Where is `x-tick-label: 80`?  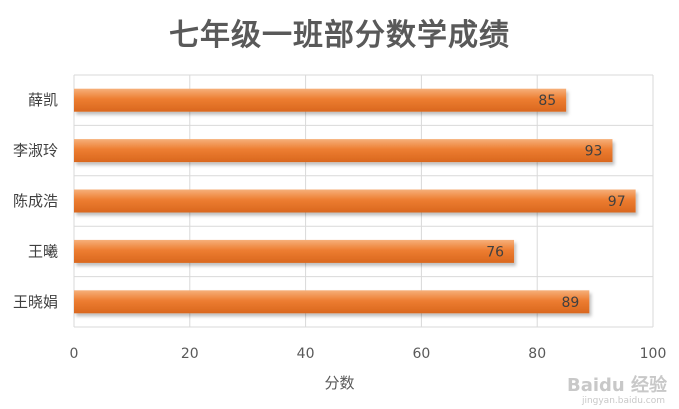 x-tick-label: 80 is located at coordinates (537, 354).